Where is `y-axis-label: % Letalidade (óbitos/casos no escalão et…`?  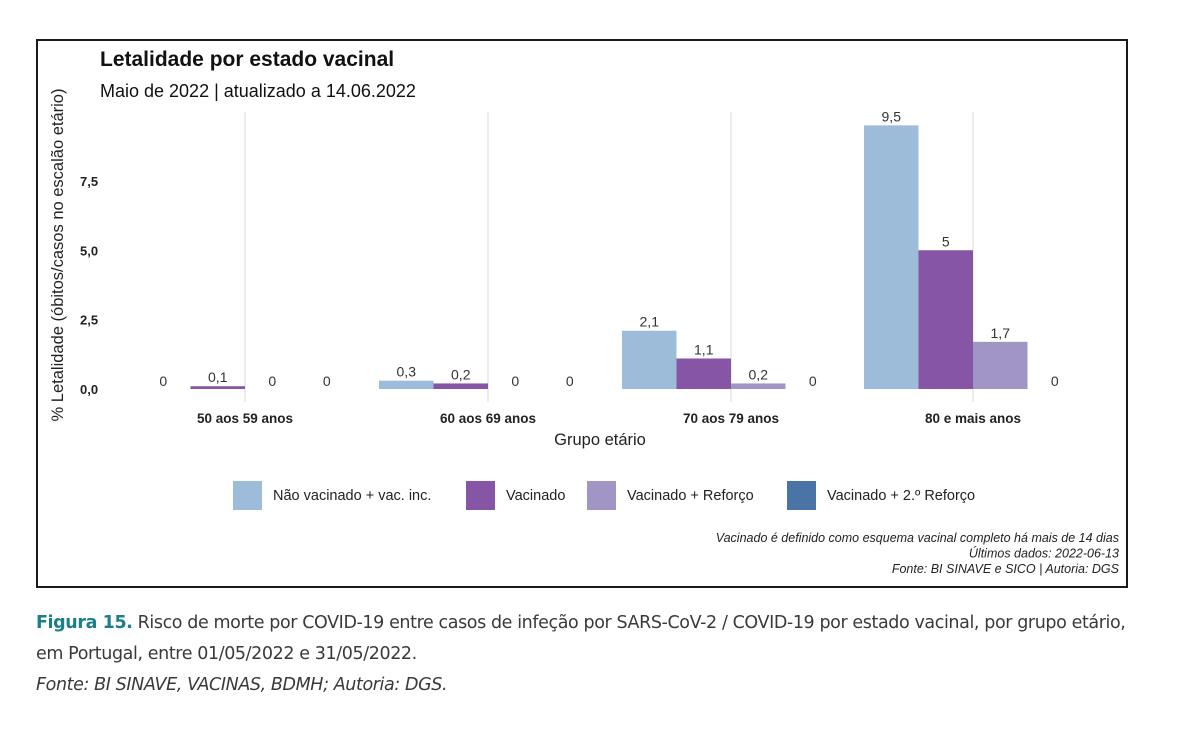
y-axis-label: % Letalidade (óbitos/casos no escalão et… is located at coordinates (58, 255).